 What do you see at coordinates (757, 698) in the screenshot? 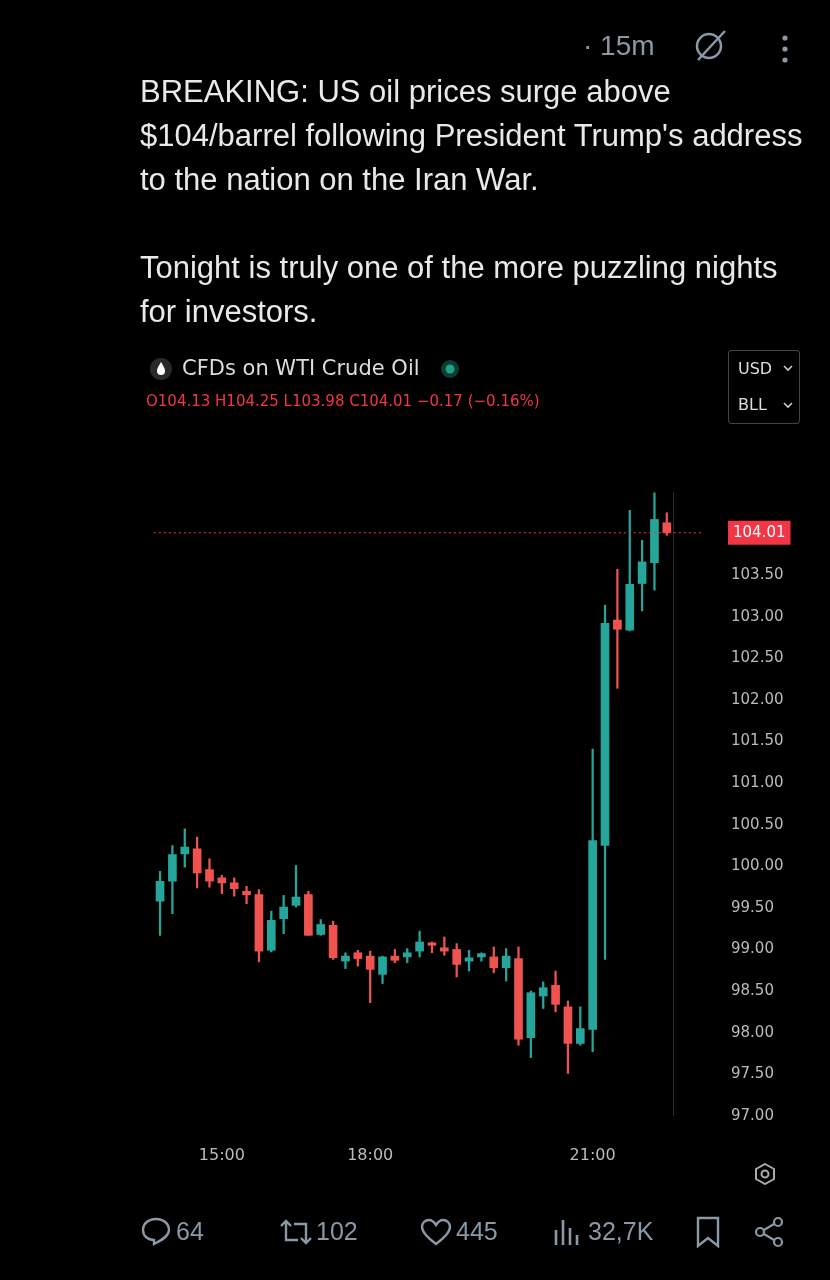
I see `y-tick-label: 102.00` at bounding box center [757, 698].